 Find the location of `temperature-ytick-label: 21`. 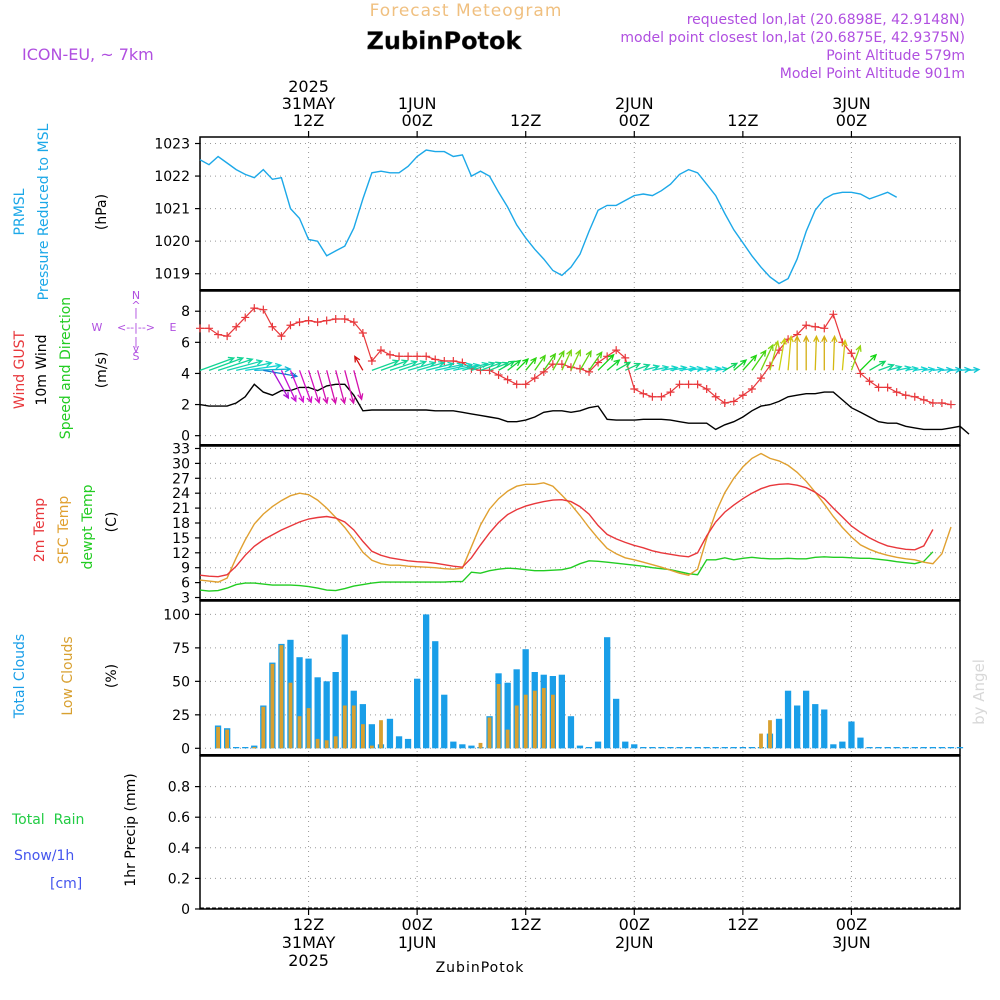

temperature-ytick-label: 21 is located at coordinates (181, 509).